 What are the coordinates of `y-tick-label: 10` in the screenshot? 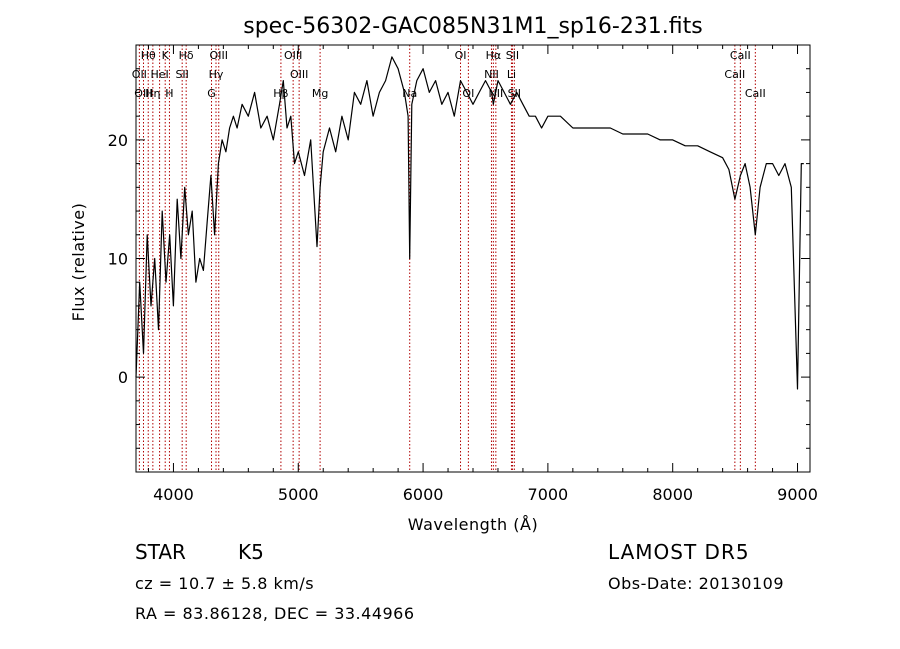 It's located at (118, 259).